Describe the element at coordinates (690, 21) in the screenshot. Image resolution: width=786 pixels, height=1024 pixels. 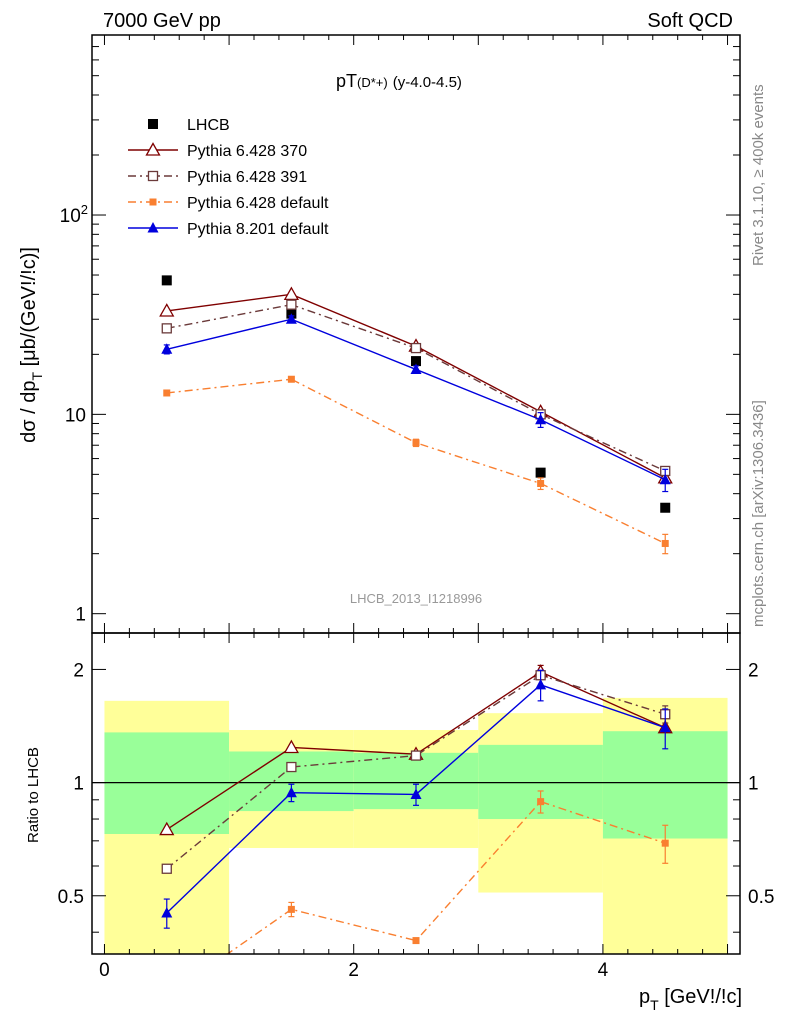
I see `header-process: Soft QCD` at that location.